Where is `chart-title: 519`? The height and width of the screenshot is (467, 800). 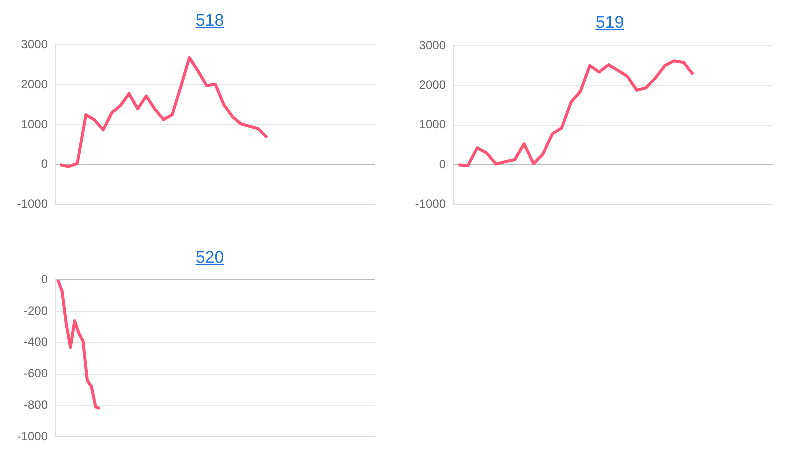
chart-title: 519 is located at coordinates (610, 23).